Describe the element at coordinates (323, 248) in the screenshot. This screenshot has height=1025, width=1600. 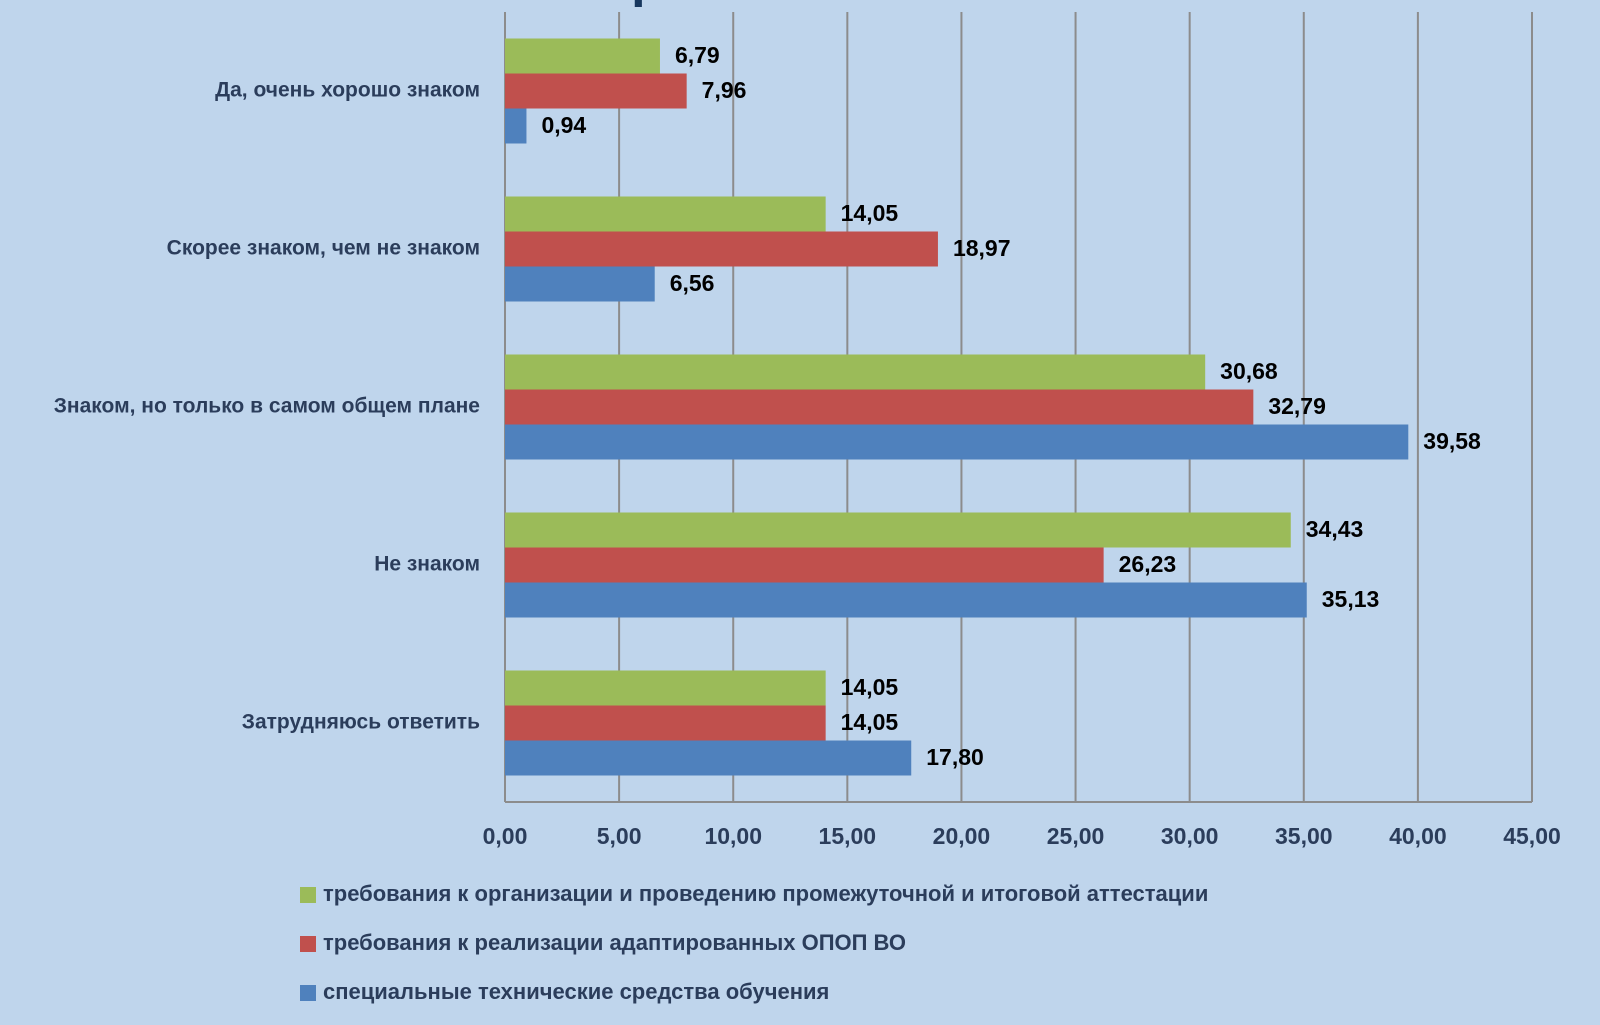
I see `y-tick-label: Скорее знаком, чем не знаком` at that location.